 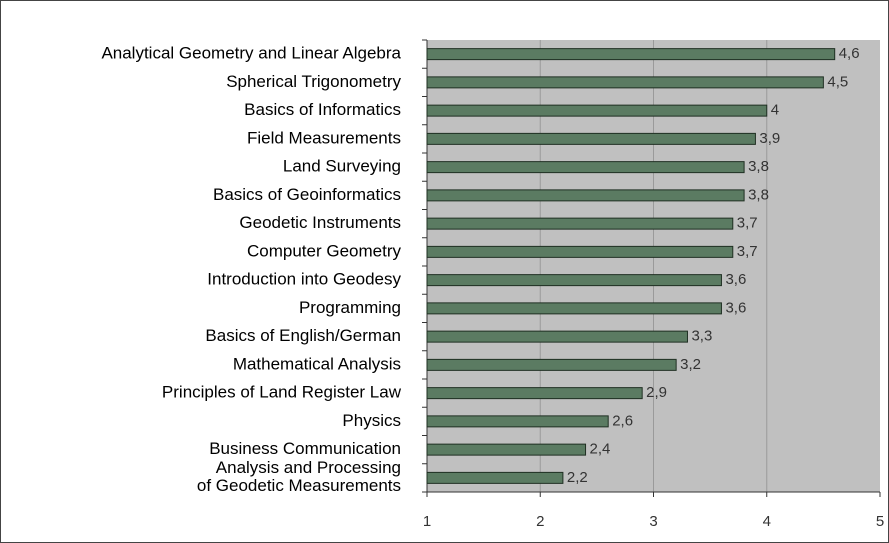 What do you see at coordinates (303, 335) in the screenshot?
I see `category-label: Basics of English/German` at bounding box center [303, 335].